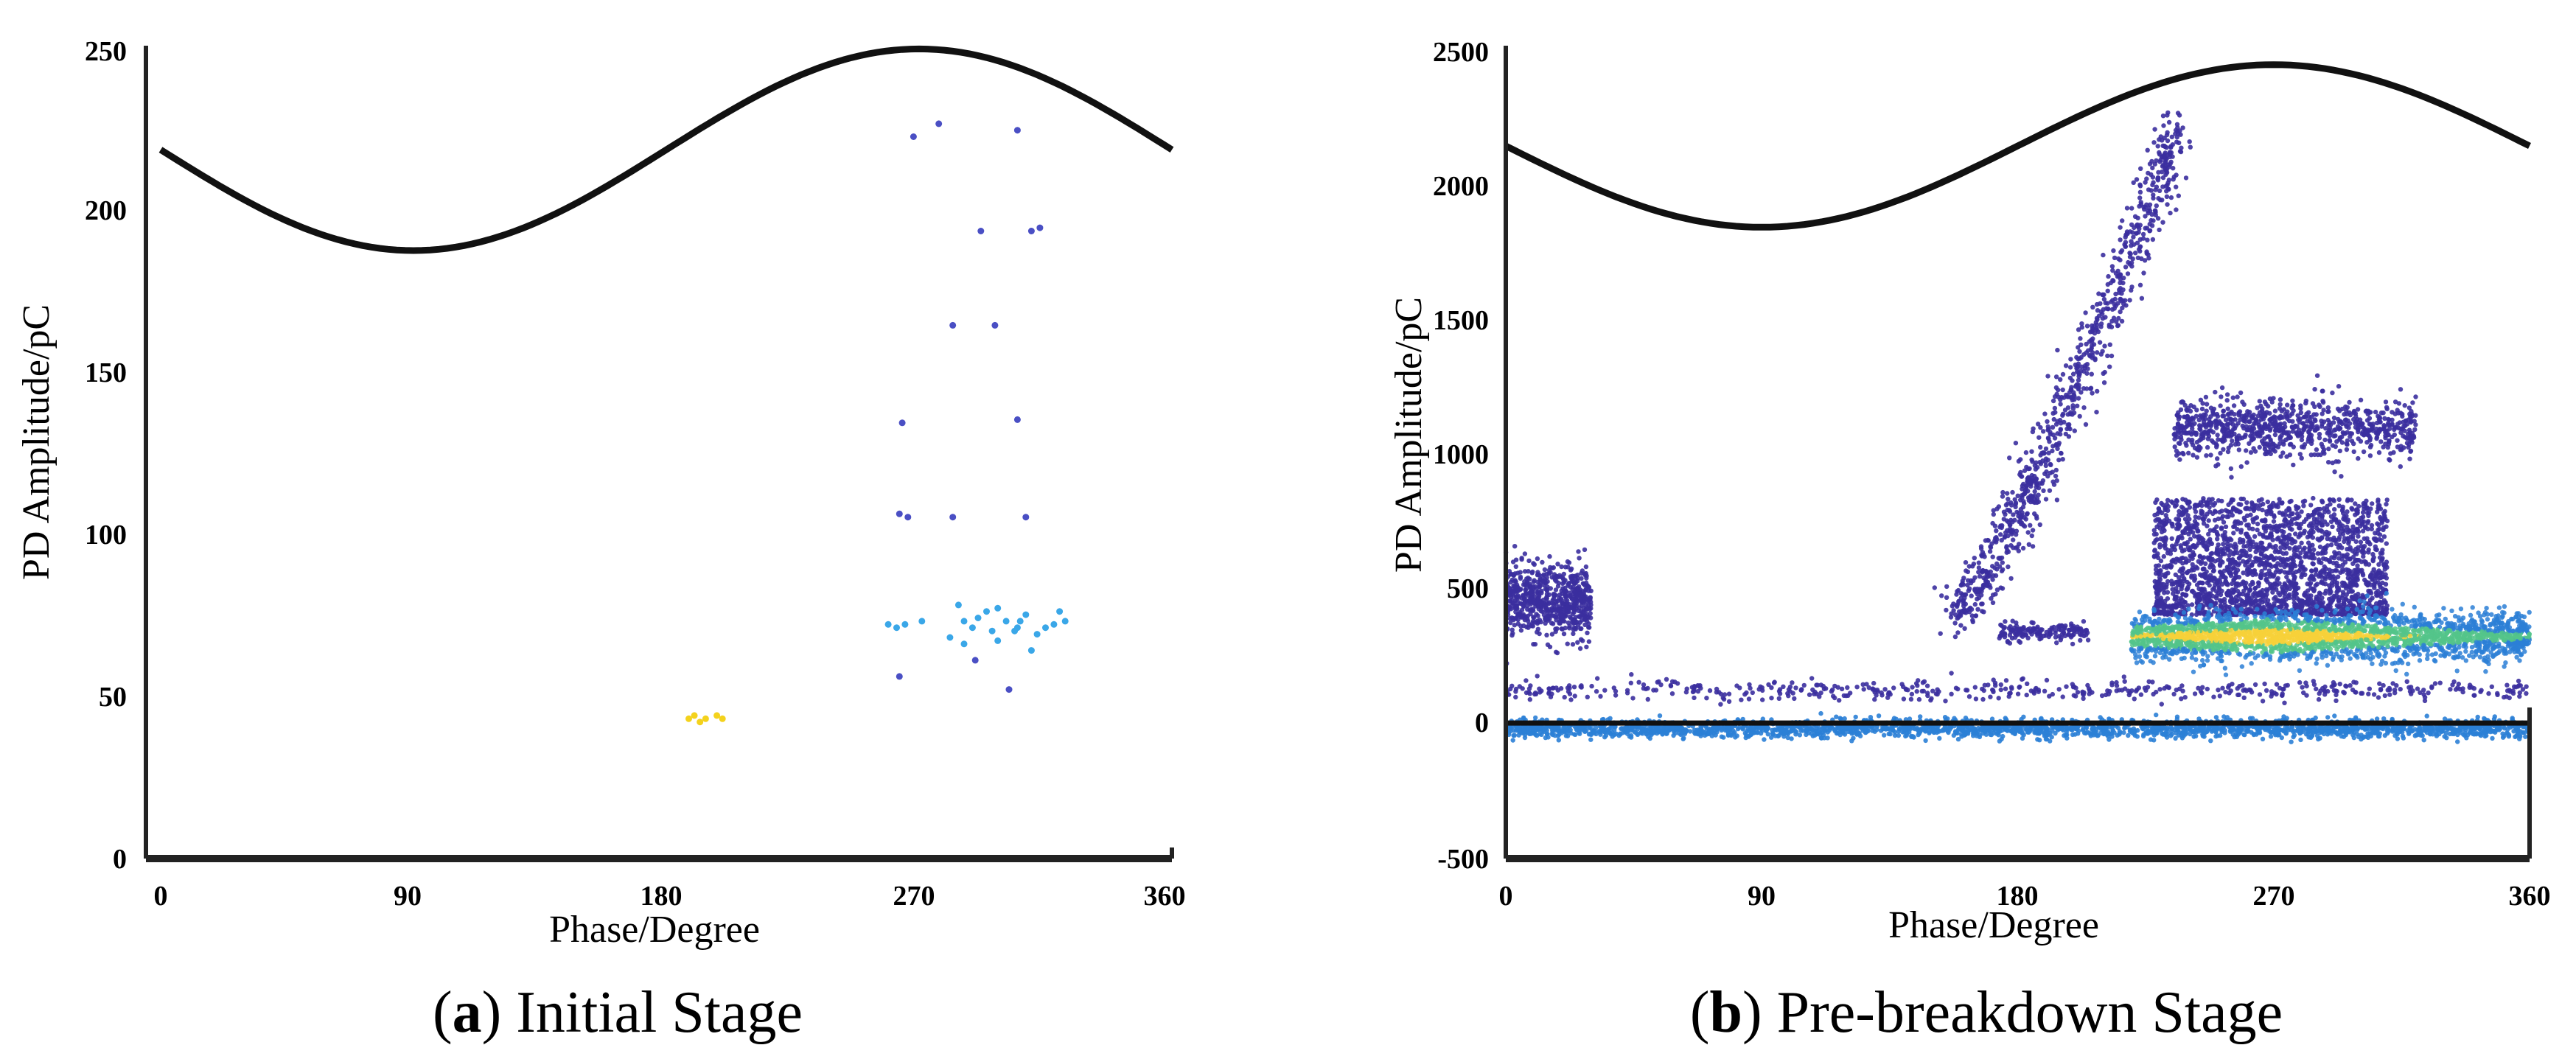  I want to click on x-tick-label: 0, so click(161, 896).